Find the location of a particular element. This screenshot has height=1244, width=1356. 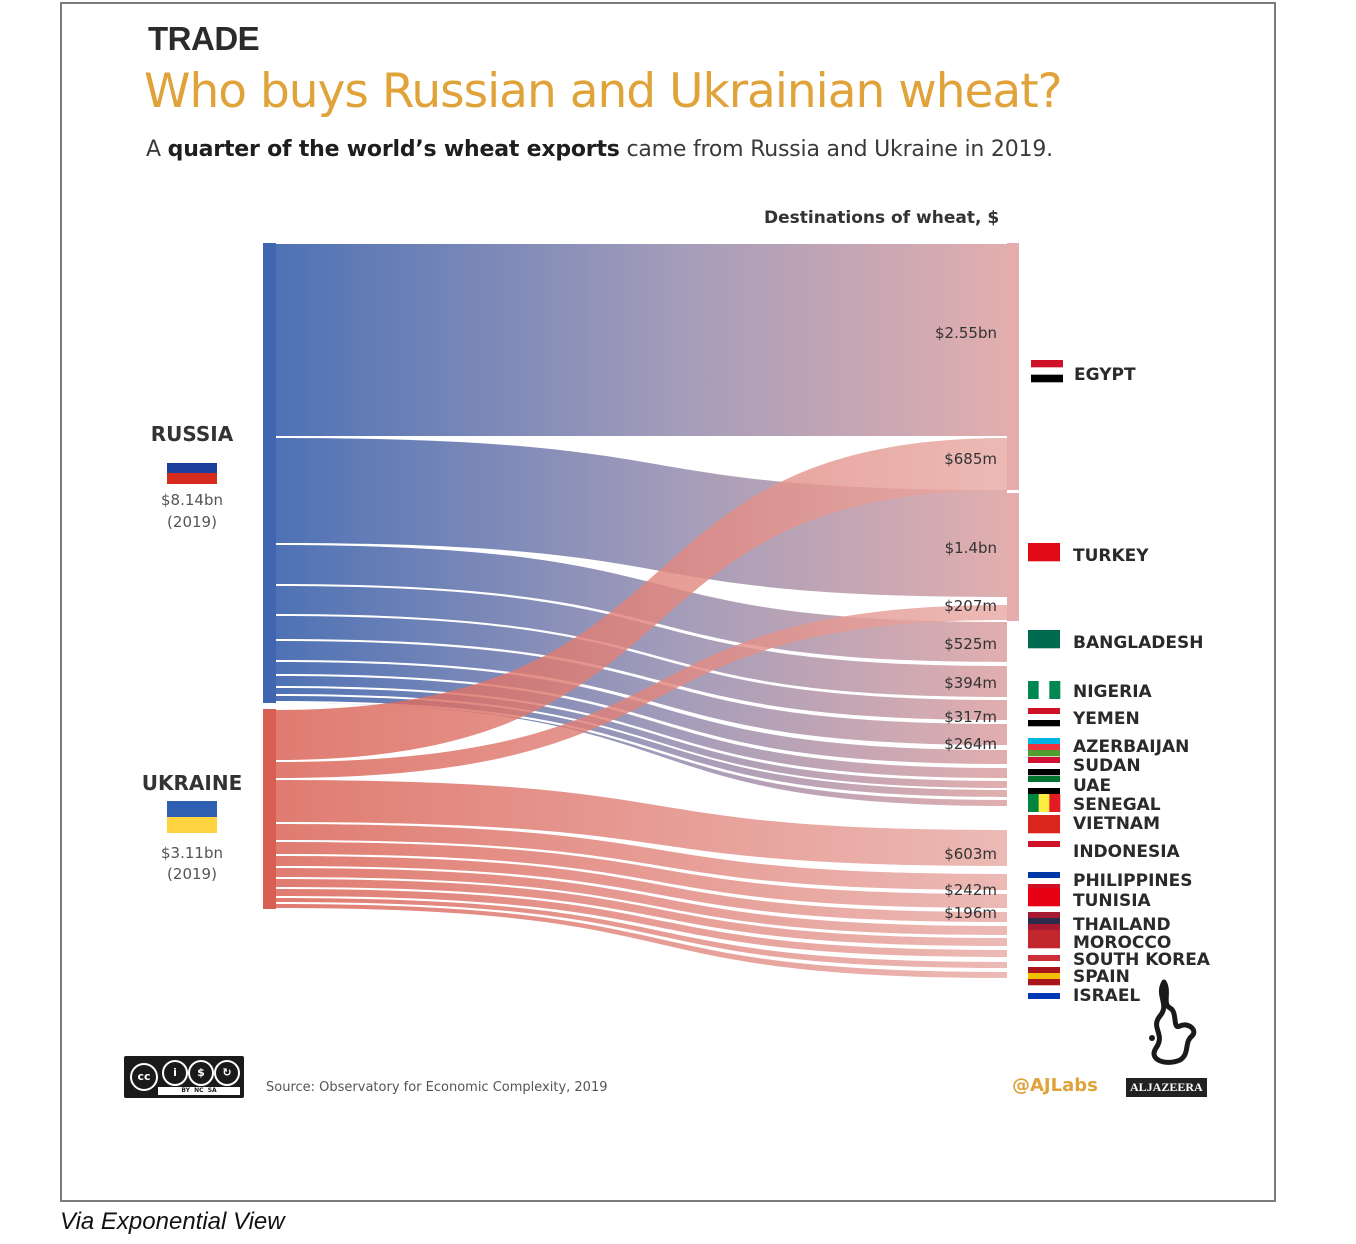

destination-flags is located at coordinates (1045, 683).